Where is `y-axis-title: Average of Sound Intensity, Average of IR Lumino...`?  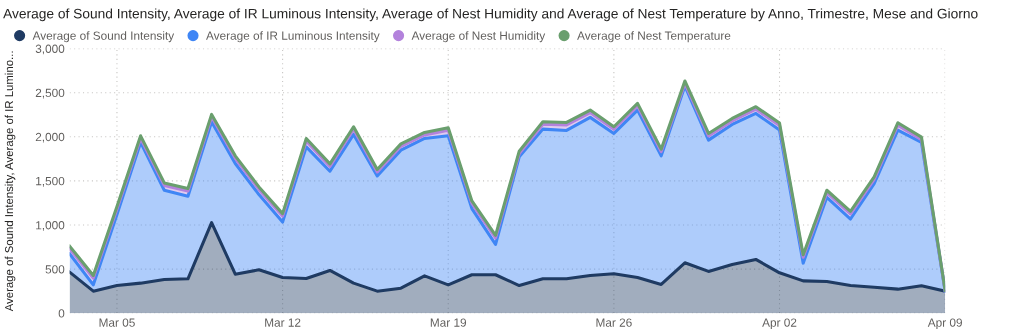 y-axis-title: Average of Sound Intensity, Average of IR Lumino... is located at coordinates (10, 181).